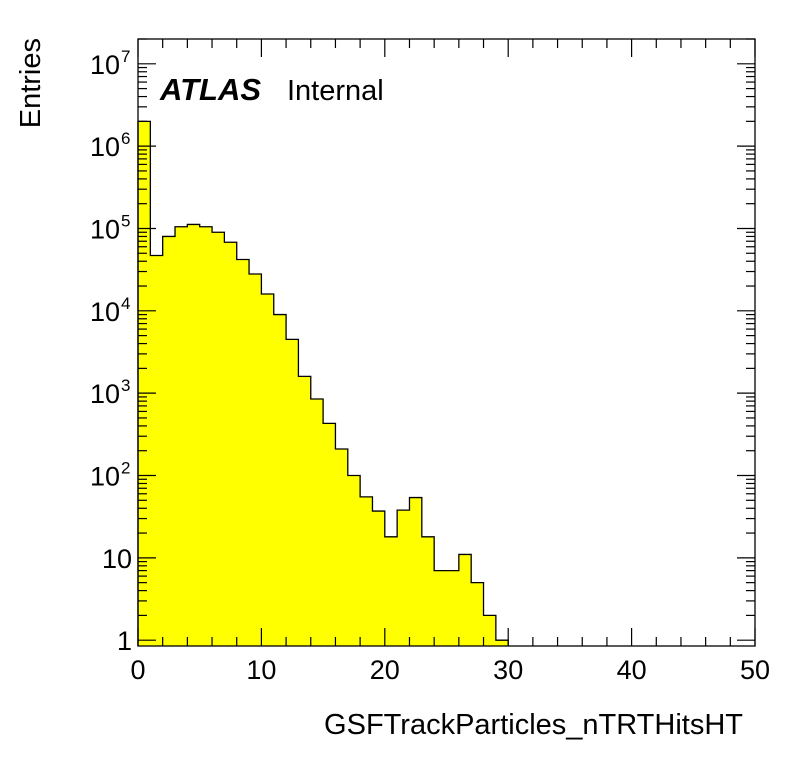 This screenshot has height=772, width=796. What do you see at coordinates (385, 670) in the screenshot?
I see `x-tick-label: 20` at bounding box center [385, 670].